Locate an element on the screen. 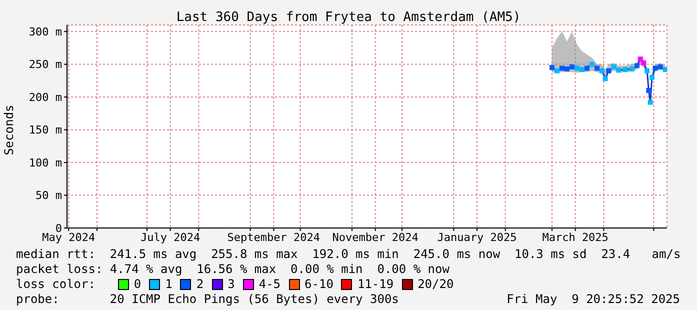  y-tick-label: 50 m is located at coordinates (49, 195).